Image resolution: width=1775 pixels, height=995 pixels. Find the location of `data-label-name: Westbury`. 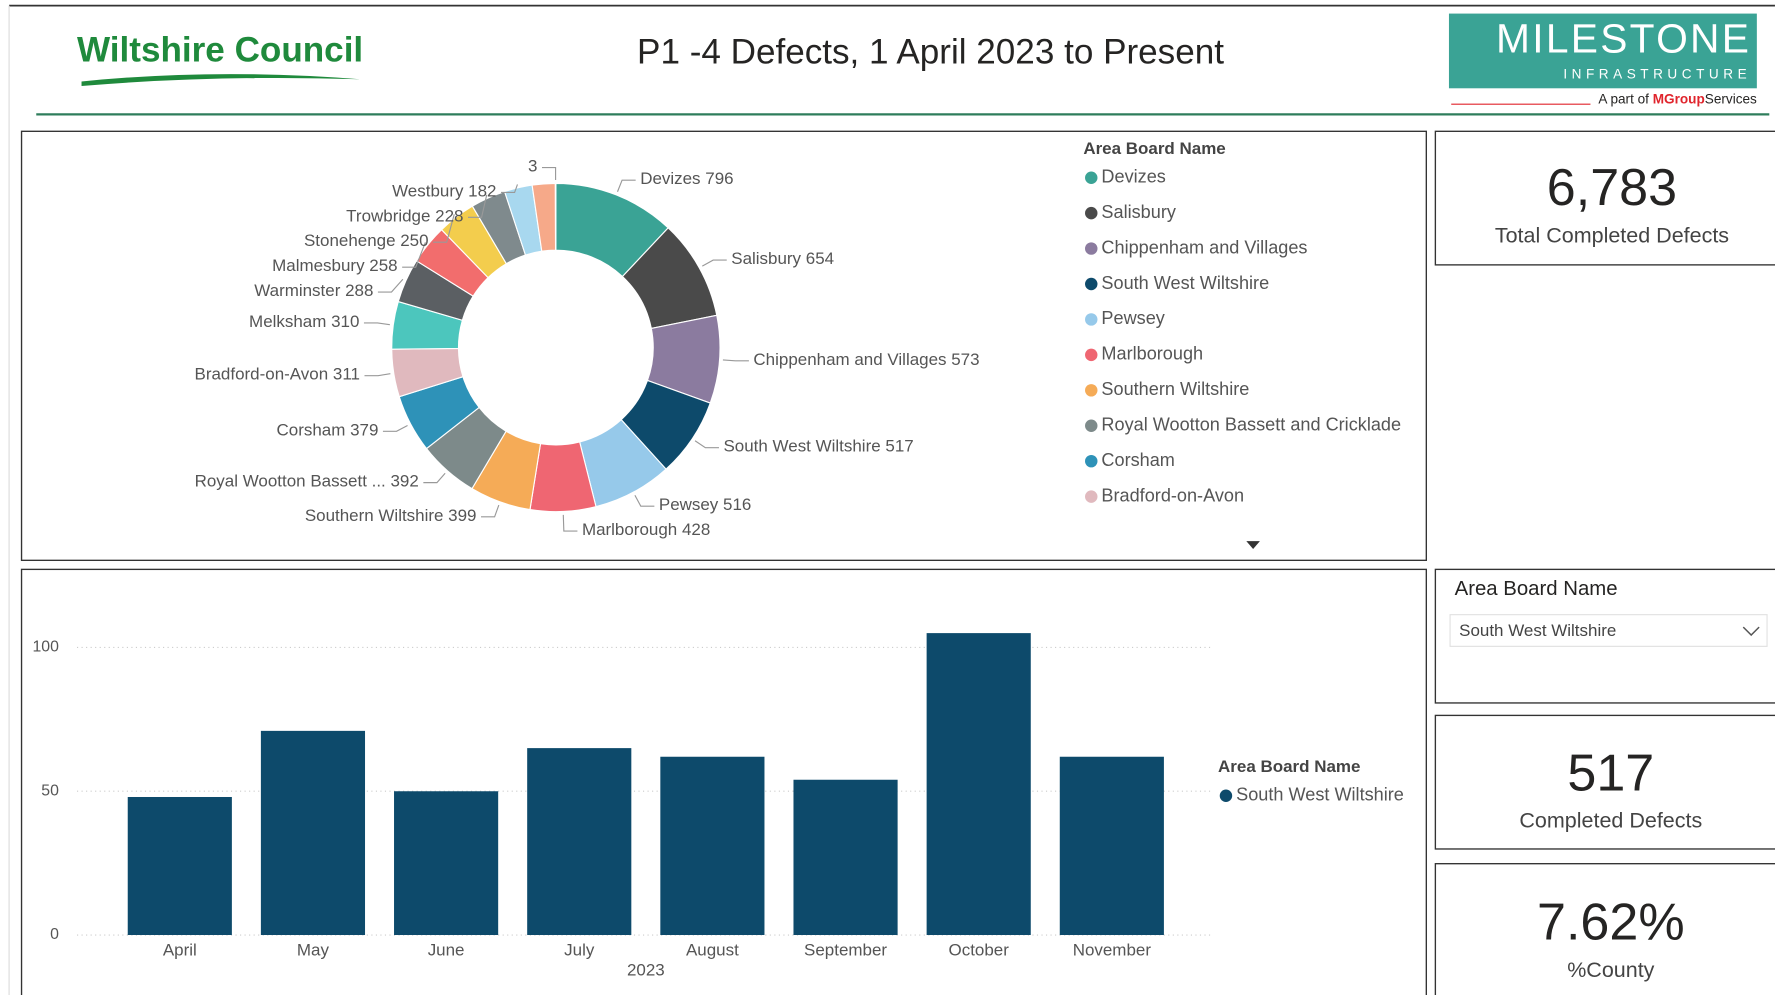

data-label-name: Westbury is located at coordinates (428, 191).